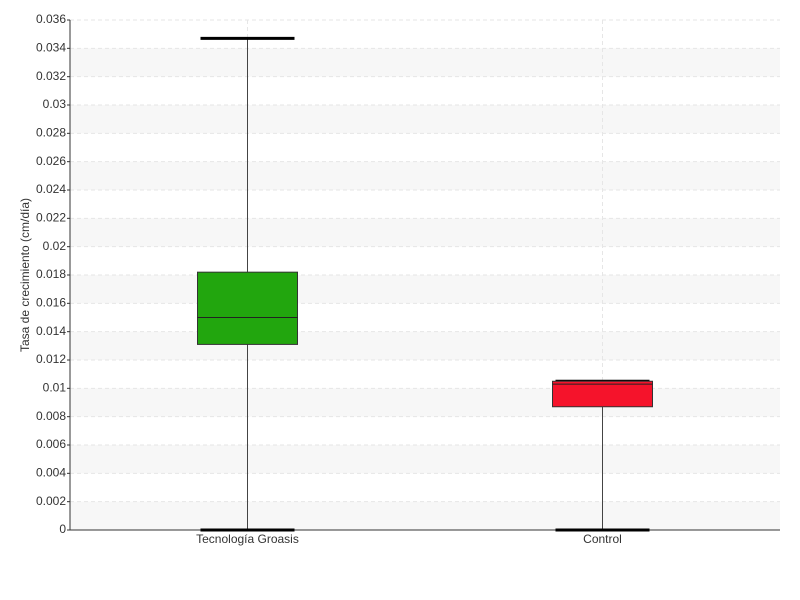 The height and width of the screenshot is (600, 800). What do you see at coordinates (51, 473) in the screenshot?
I see `y-tick-label: 0.004` at bounding box center [51, 473].